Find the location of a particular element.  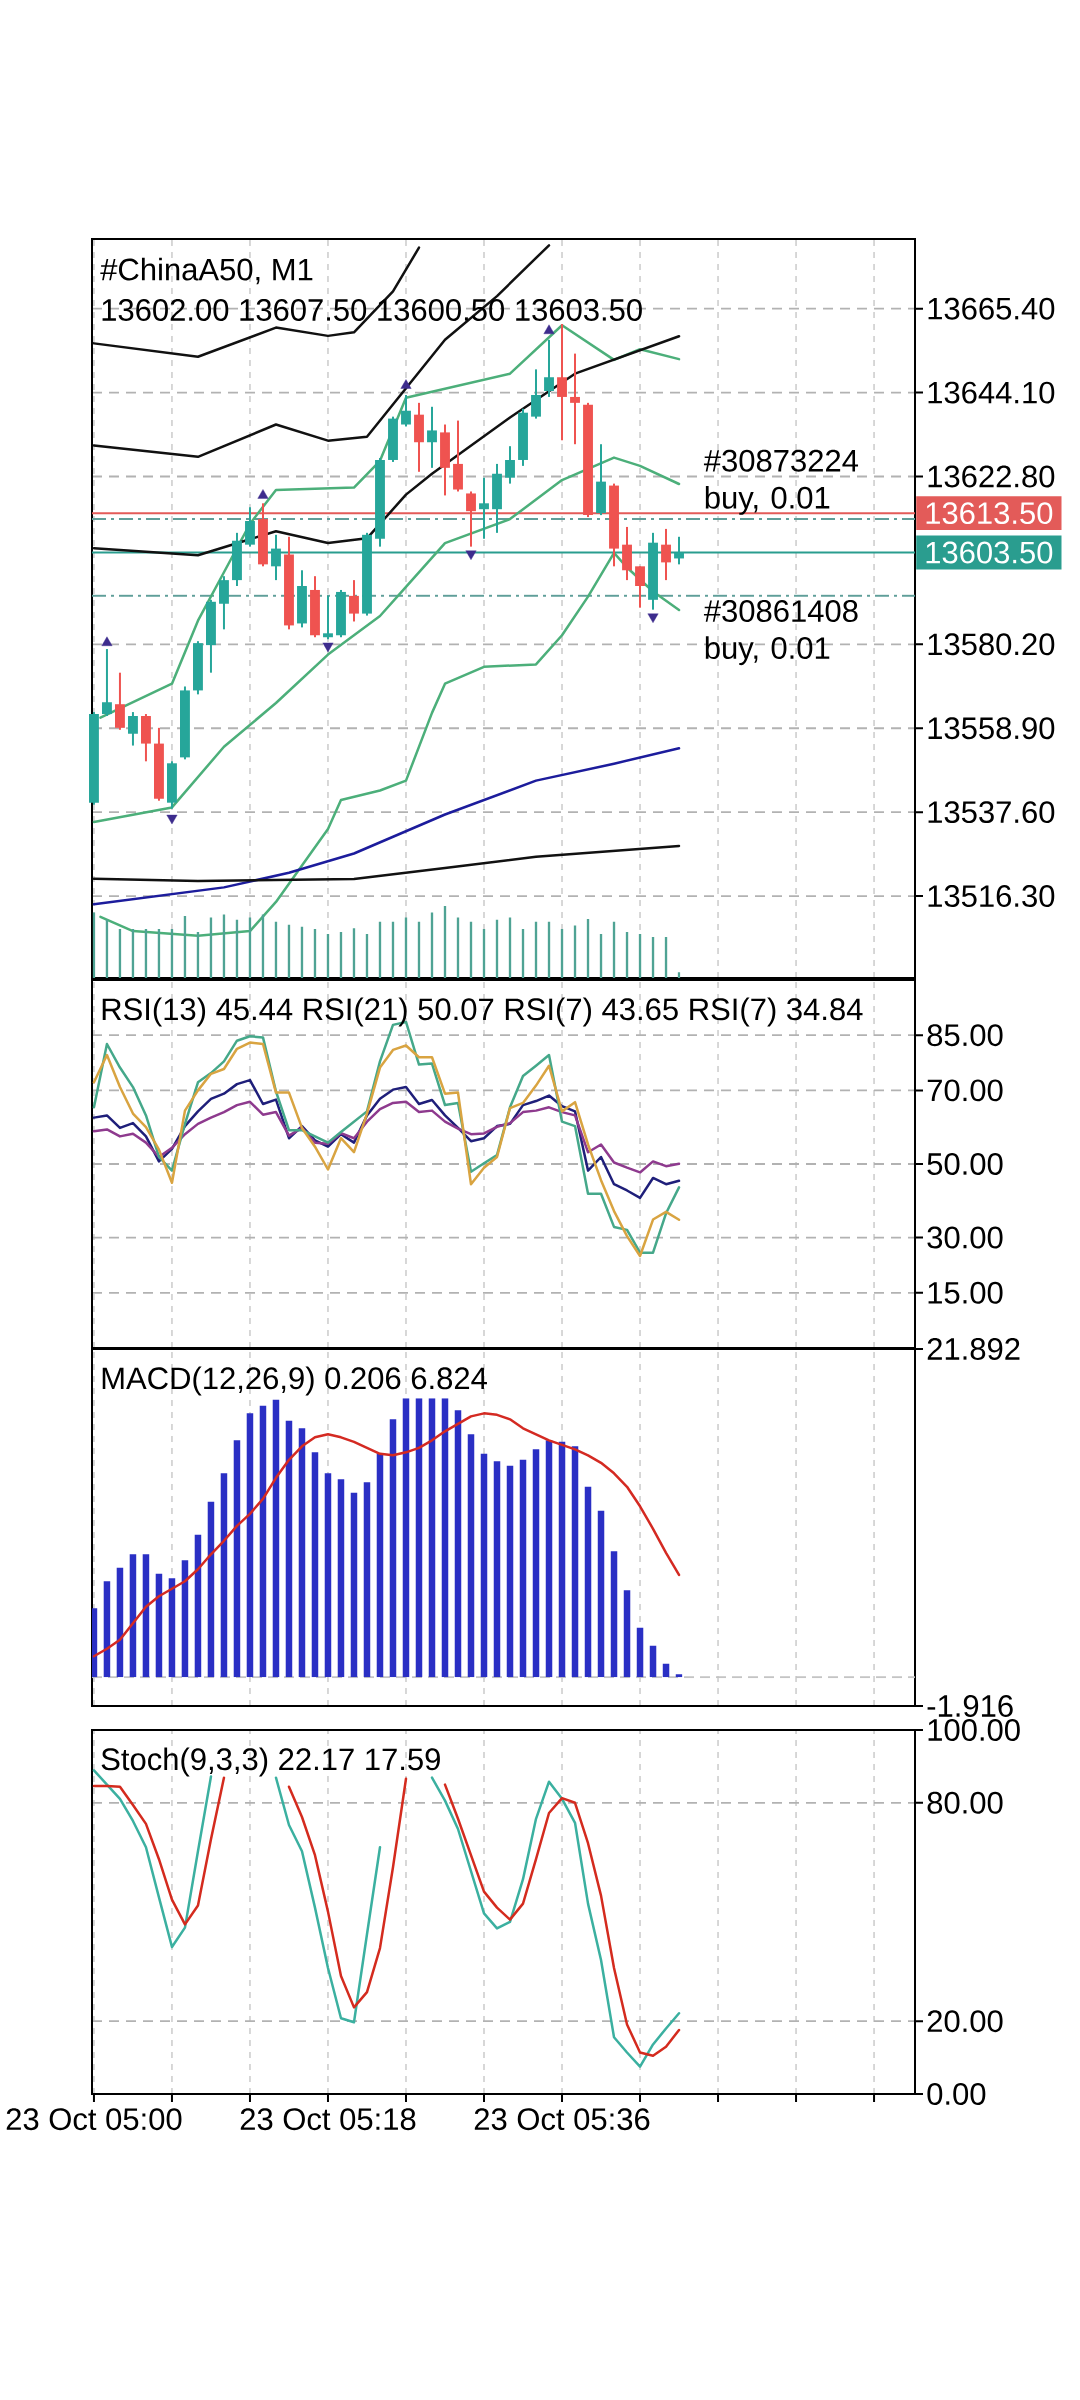

y-tick-label: -1.916 is located at coordinates (970, 1706).